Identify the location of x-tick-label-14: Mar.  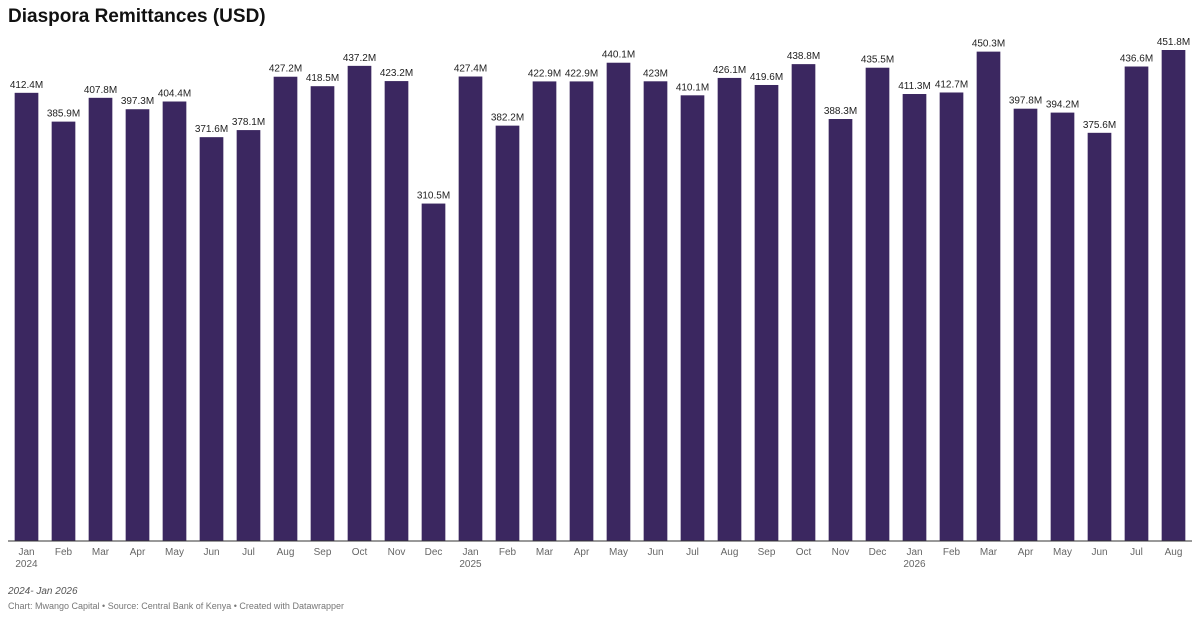
(545, 552).